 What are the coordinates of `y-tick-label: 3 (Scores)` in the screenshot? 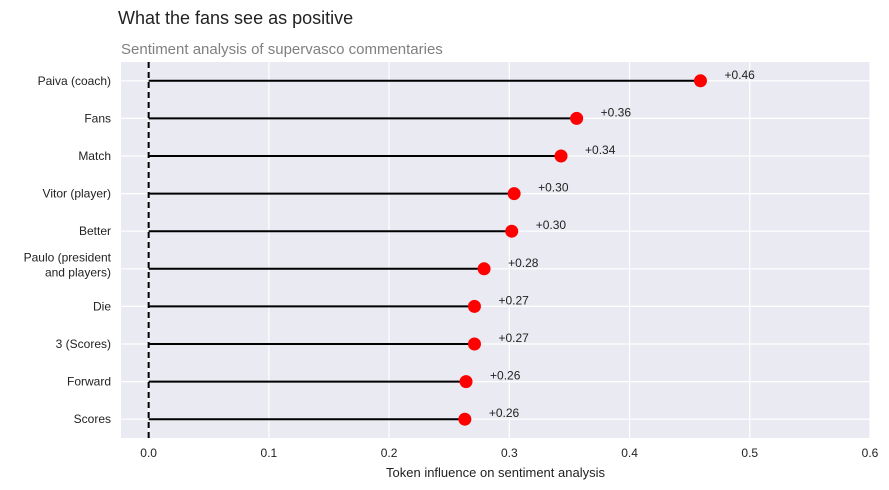 It's located at (83, 344).